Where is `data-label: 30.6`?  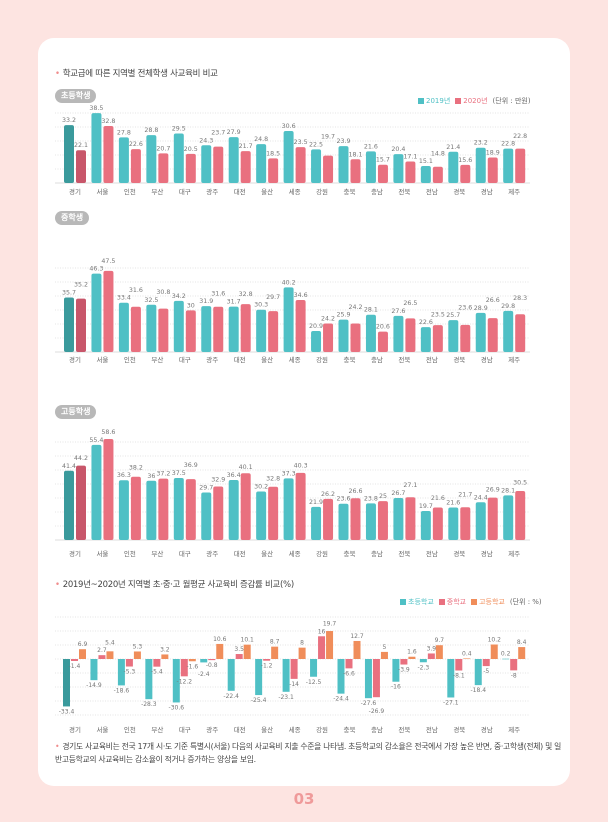 data-label: 30.6 is located at coordinates (289, 126).